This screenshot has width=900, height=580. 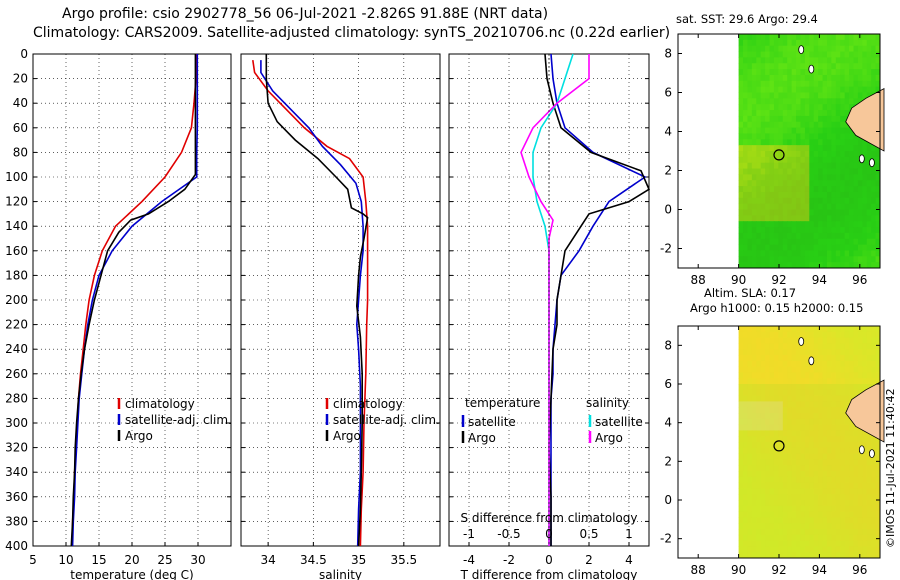 What do you see at coordinates (809, 442) in the screenshot?
I see `sla_map-heatmap` at bounding box center [809, 442].